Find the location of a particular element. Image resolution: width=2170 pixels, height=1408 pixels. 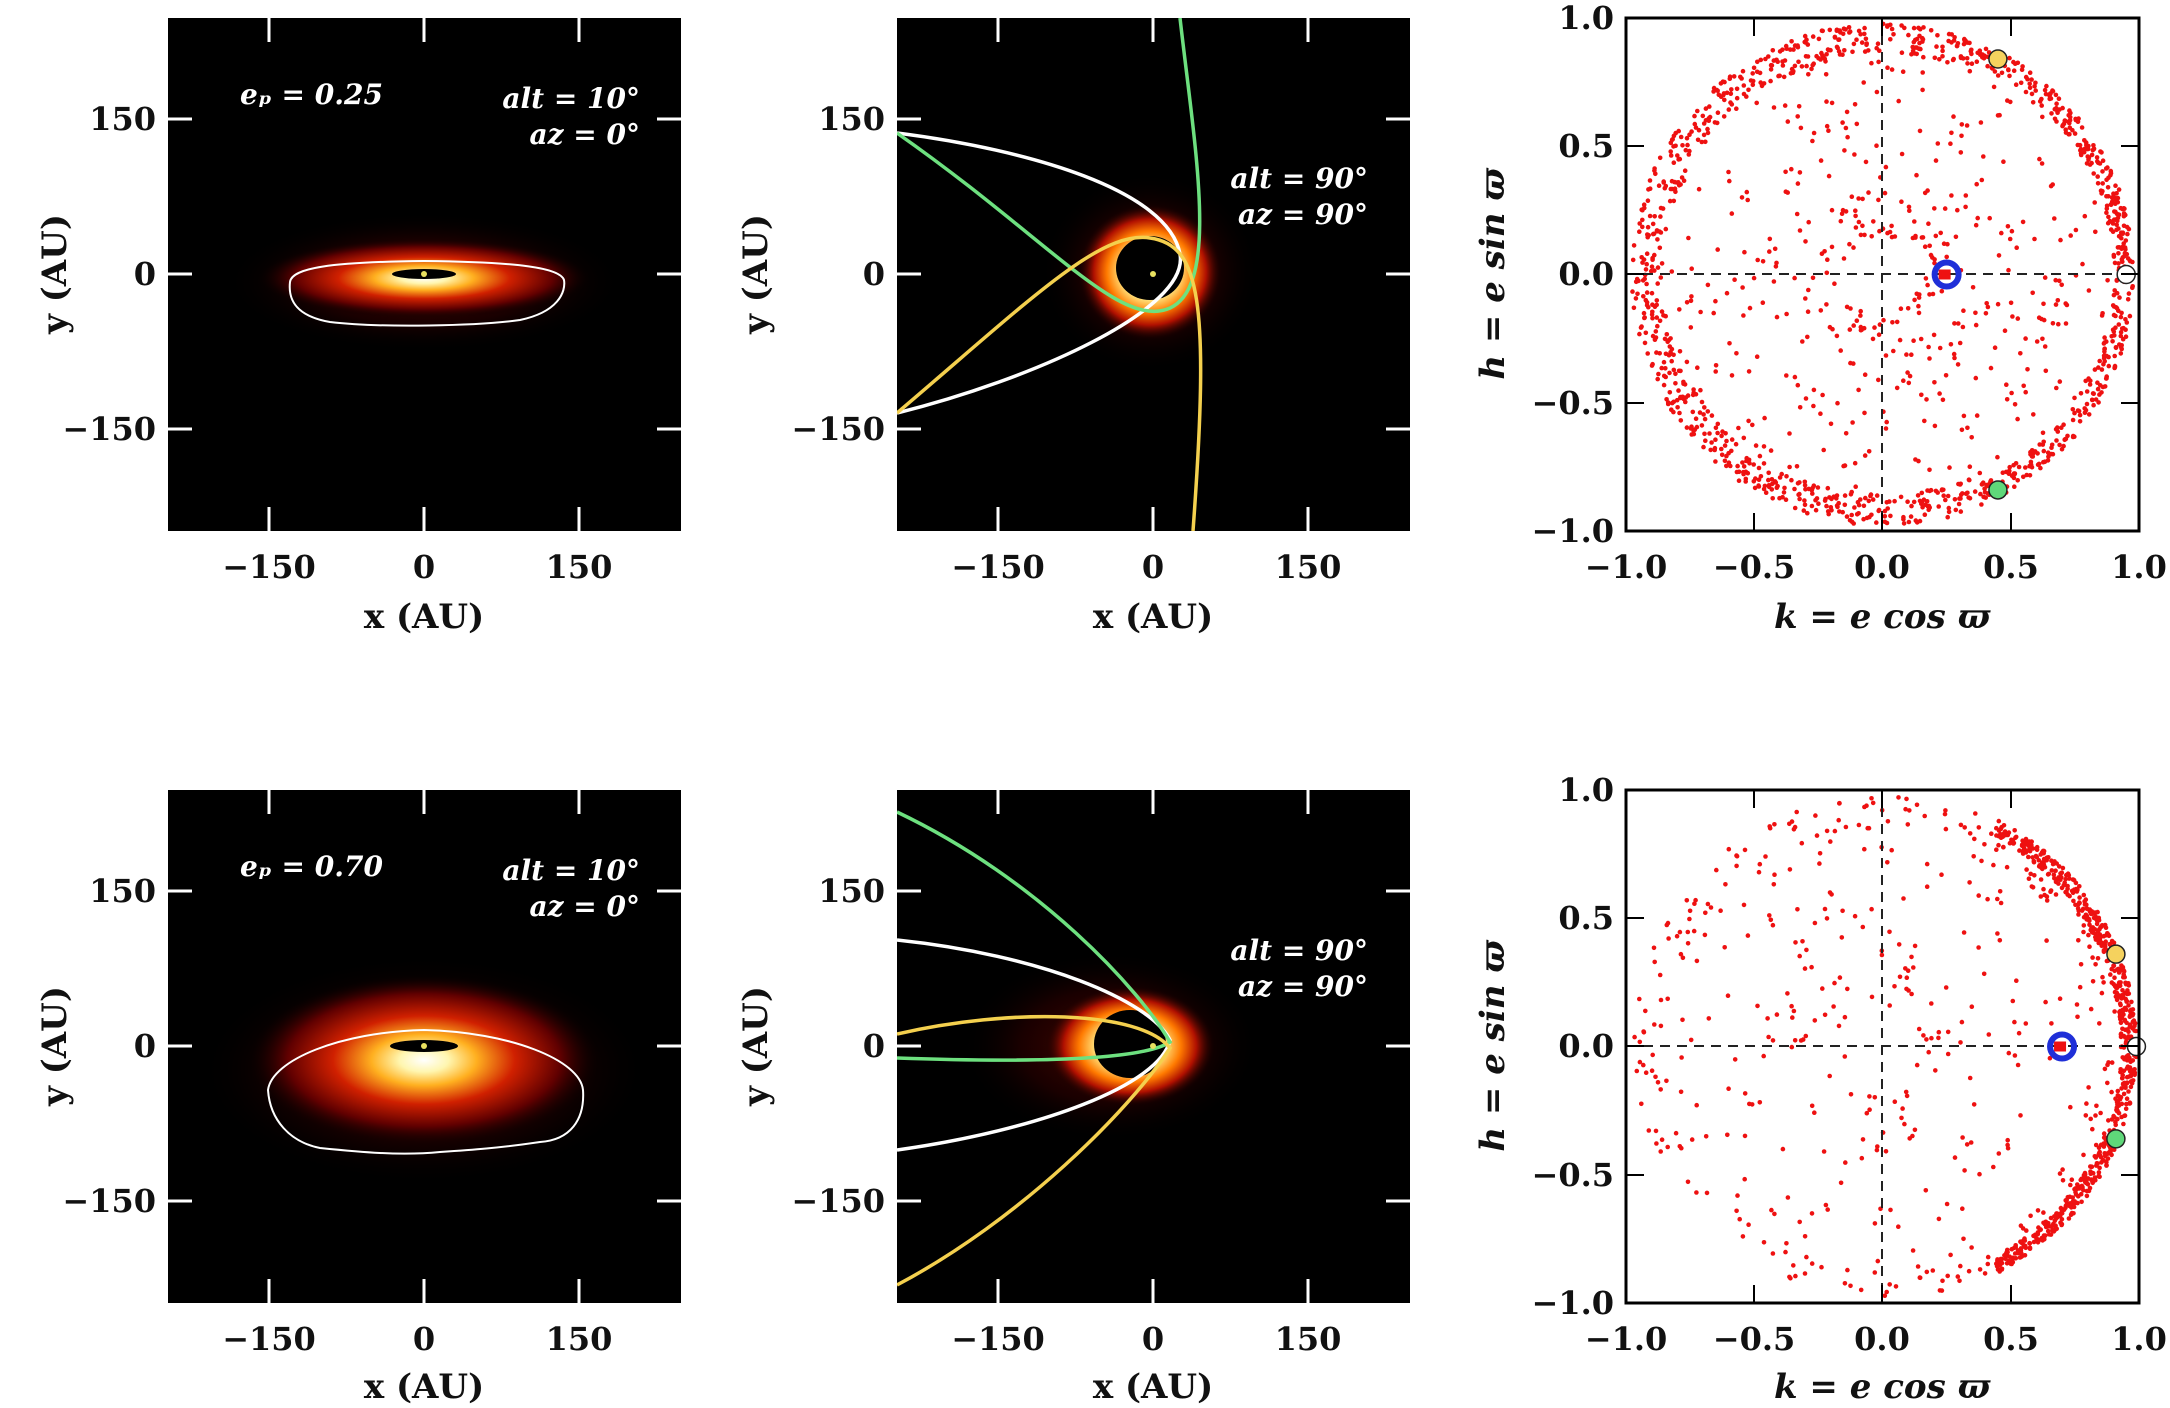

tick-marks is located at coordinates (1153, 274).